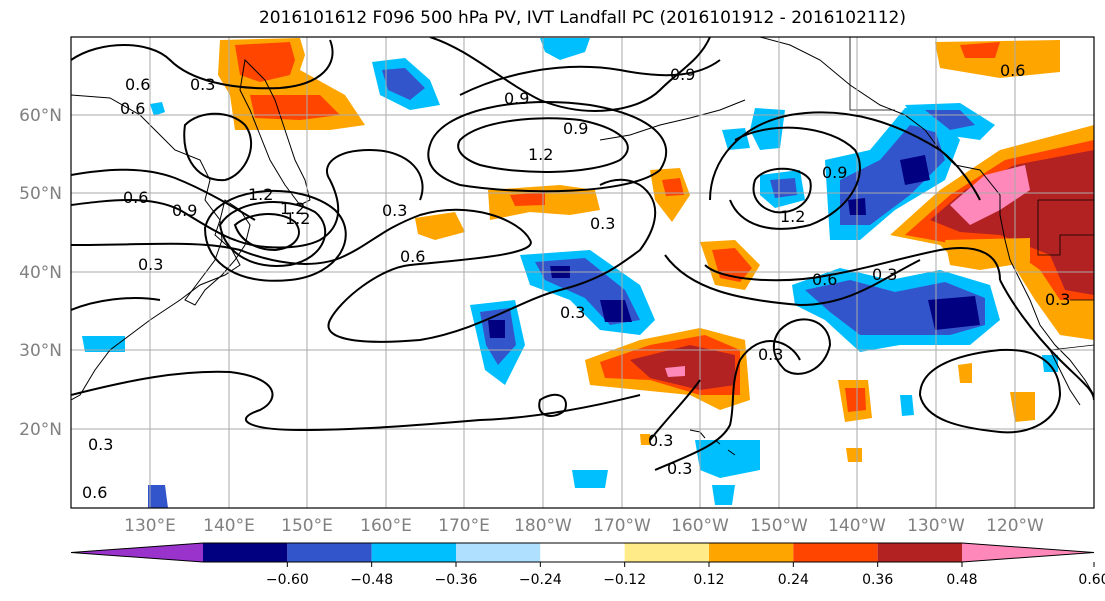 The height and width of the screenshot is (601, 1105). Describe the element at coordinates (645, 439) in the screenshot. I see `shade-orange-167w-15n` at that location.